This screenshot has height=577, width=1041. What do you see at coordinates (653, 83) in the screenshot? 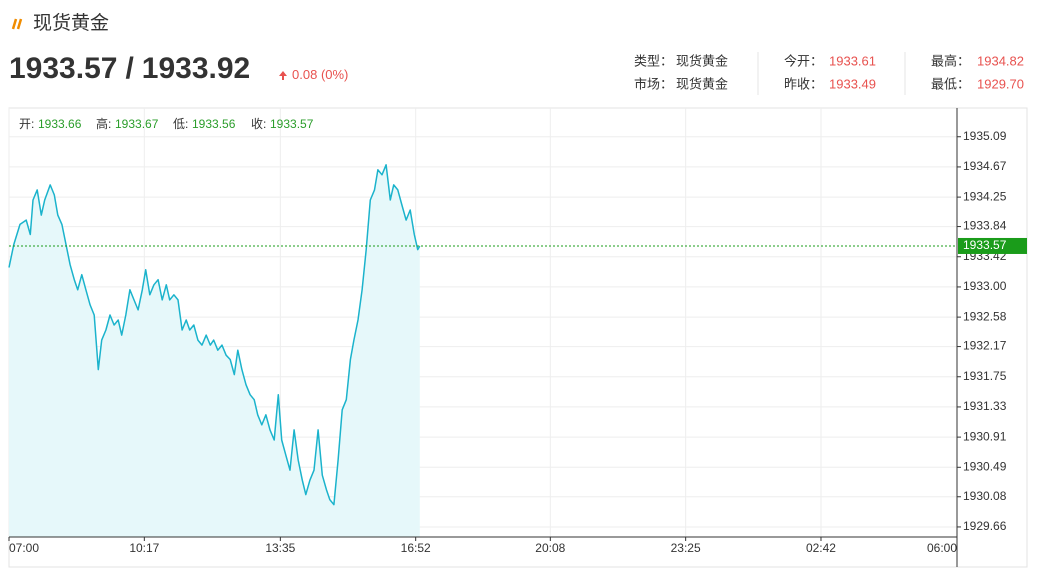
I see `info-label: 市场：` at bounding box center [653, 83].